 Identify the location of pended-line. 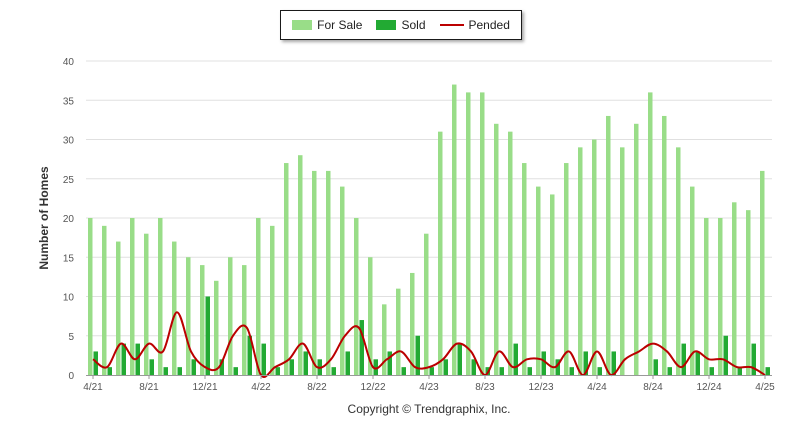
(429, 344).